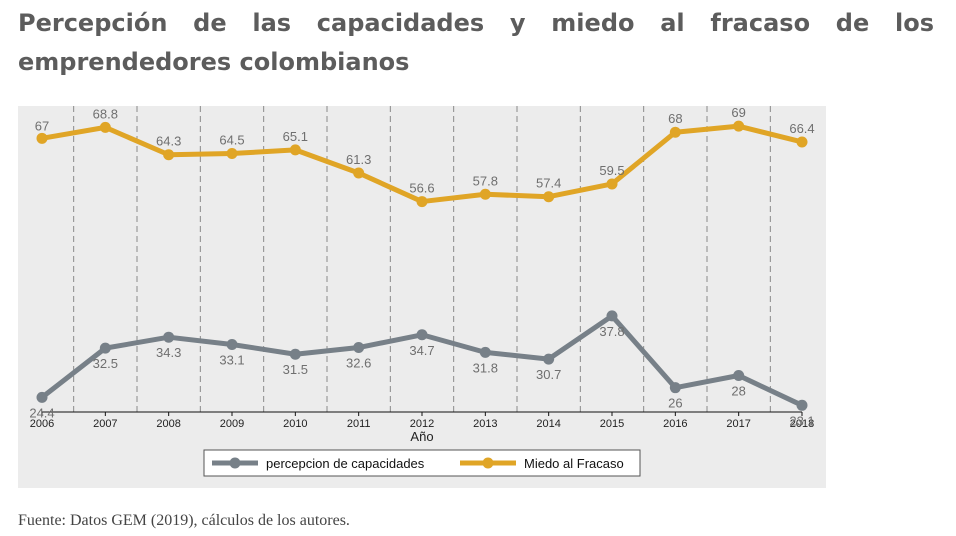 This screenshot has height=536, width=956. I want to click on data-label: 64.5, so click(231, 140).